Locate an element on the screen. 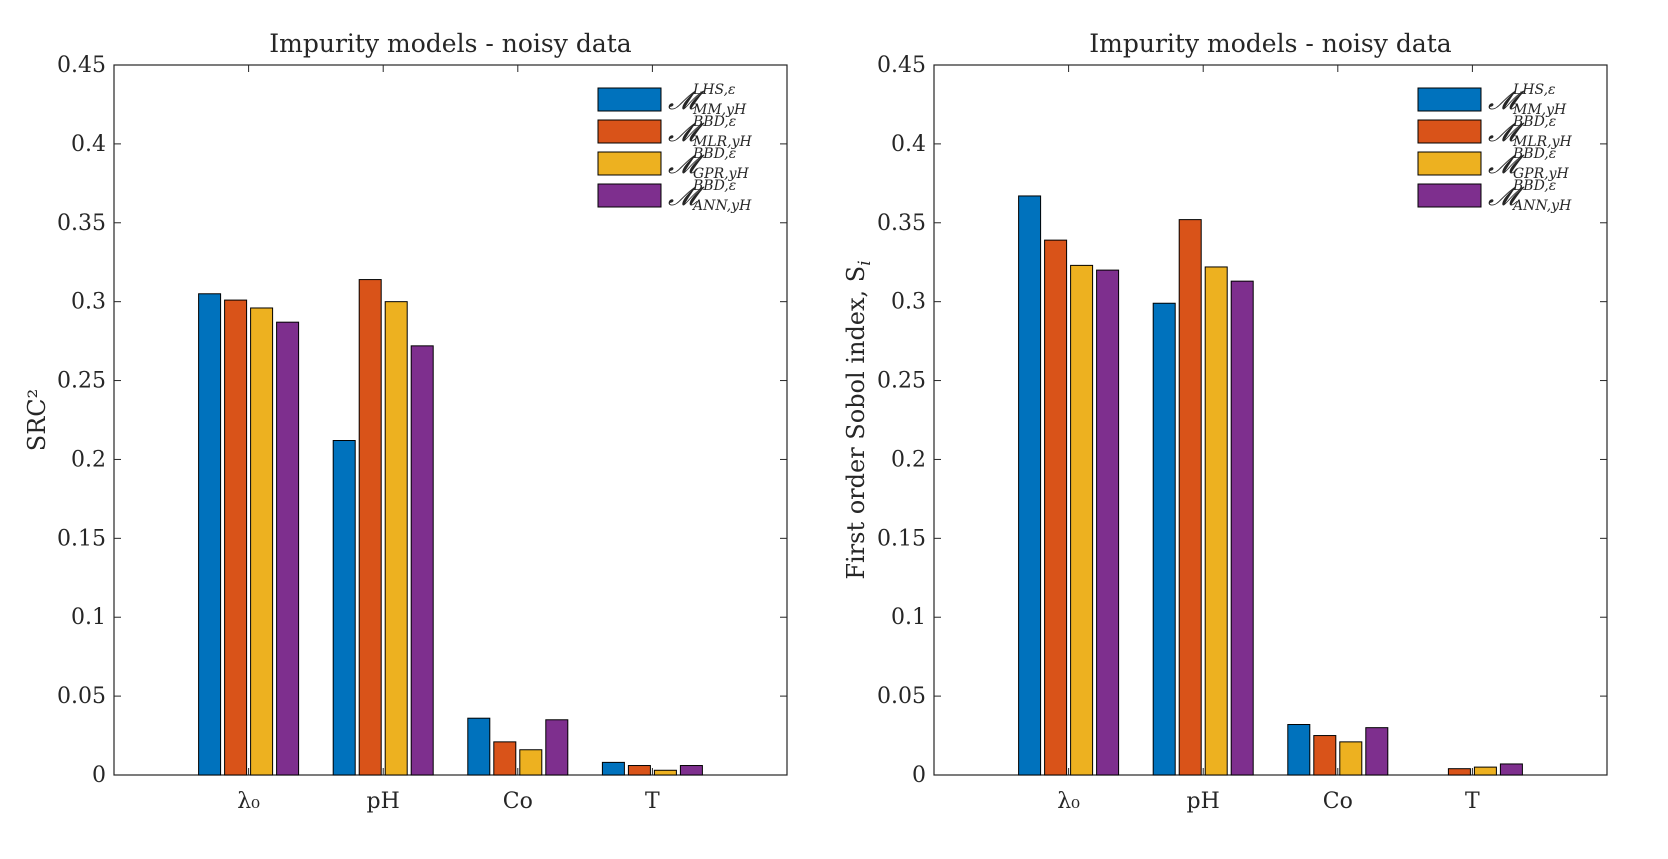 This screenshot has height=859, width=1668. y-axis-label: First order Sobol index, Si is located at coordinates (858, 419).